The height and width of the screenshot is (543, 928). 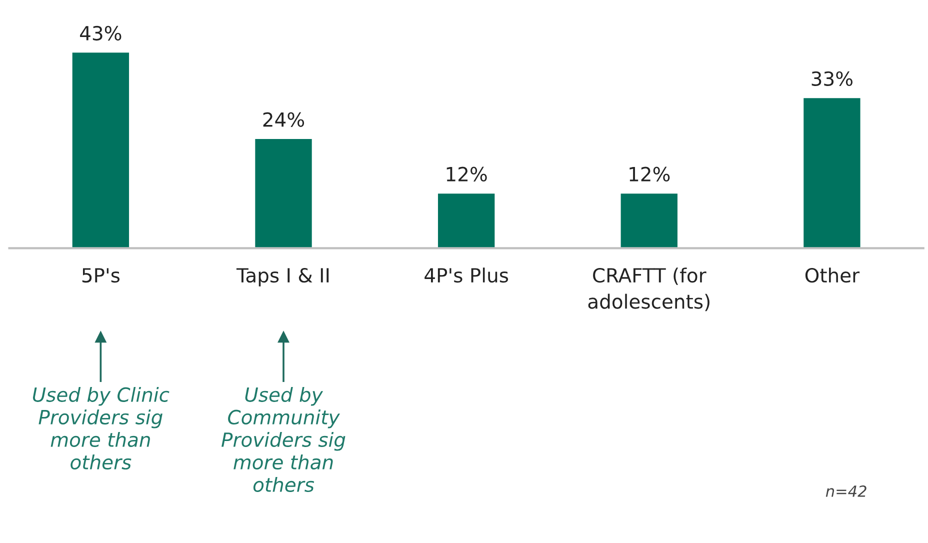 I want to click on annotation: Used by Clinic Providers sig more than others, so click(x=101, y=428).